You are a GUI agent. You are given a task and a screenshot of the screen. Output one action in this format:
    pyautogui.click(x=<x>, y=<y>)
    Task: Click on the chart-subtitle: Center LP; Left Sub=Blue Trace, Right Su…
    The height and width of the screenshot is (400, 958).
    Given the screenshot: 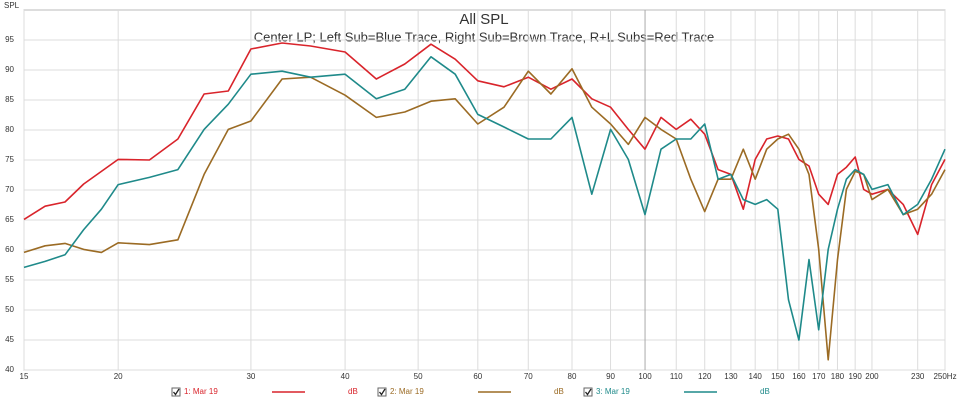 What is the action you would take?
    pyautogui.click(x=484, y=36)
    